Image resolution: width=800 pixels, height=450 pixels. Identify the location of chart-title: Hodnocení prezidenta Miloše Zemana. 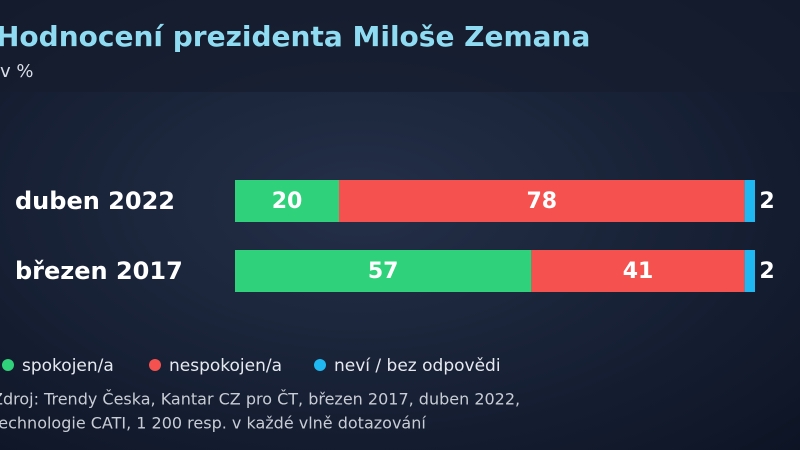
(295, 36).